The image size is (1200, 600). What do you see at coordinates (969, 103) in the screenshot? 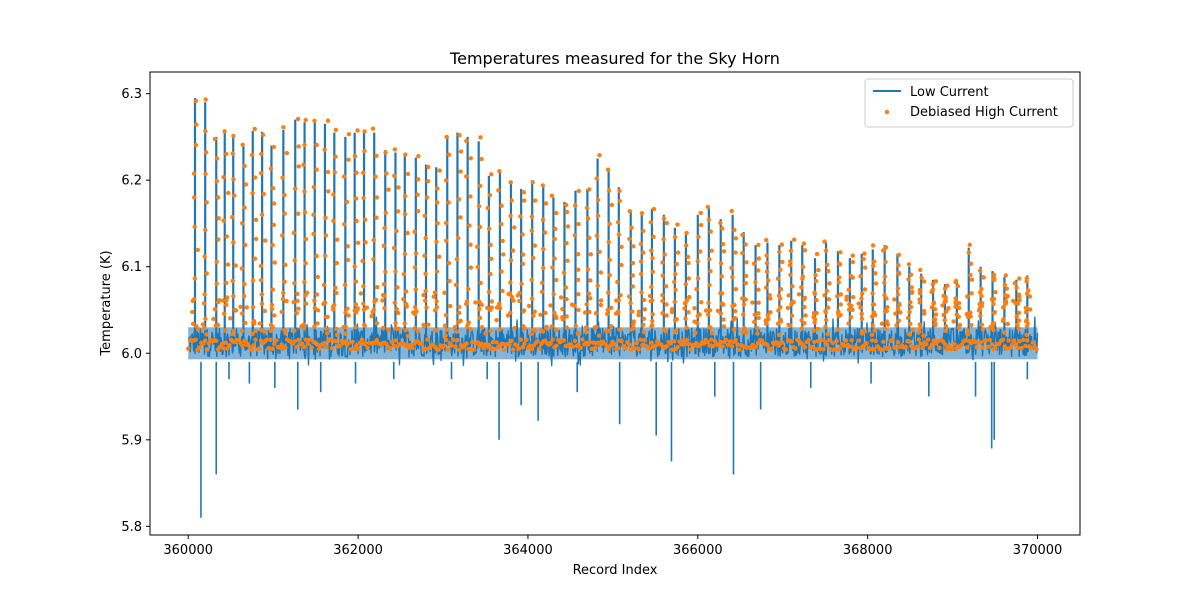
I see `legend: Low Current Debiased High Current` at bounding box center [969, 103].